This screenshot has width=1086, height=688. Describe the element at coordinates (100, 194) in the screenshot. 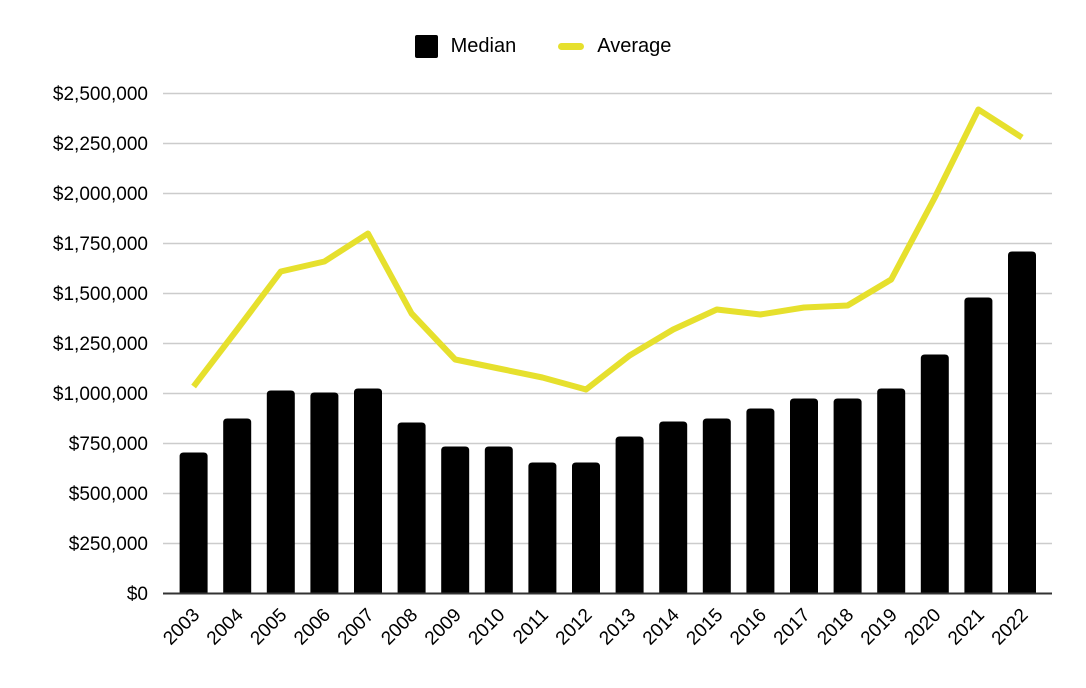

I see `y-tick-label: $2,000,000` at that location.